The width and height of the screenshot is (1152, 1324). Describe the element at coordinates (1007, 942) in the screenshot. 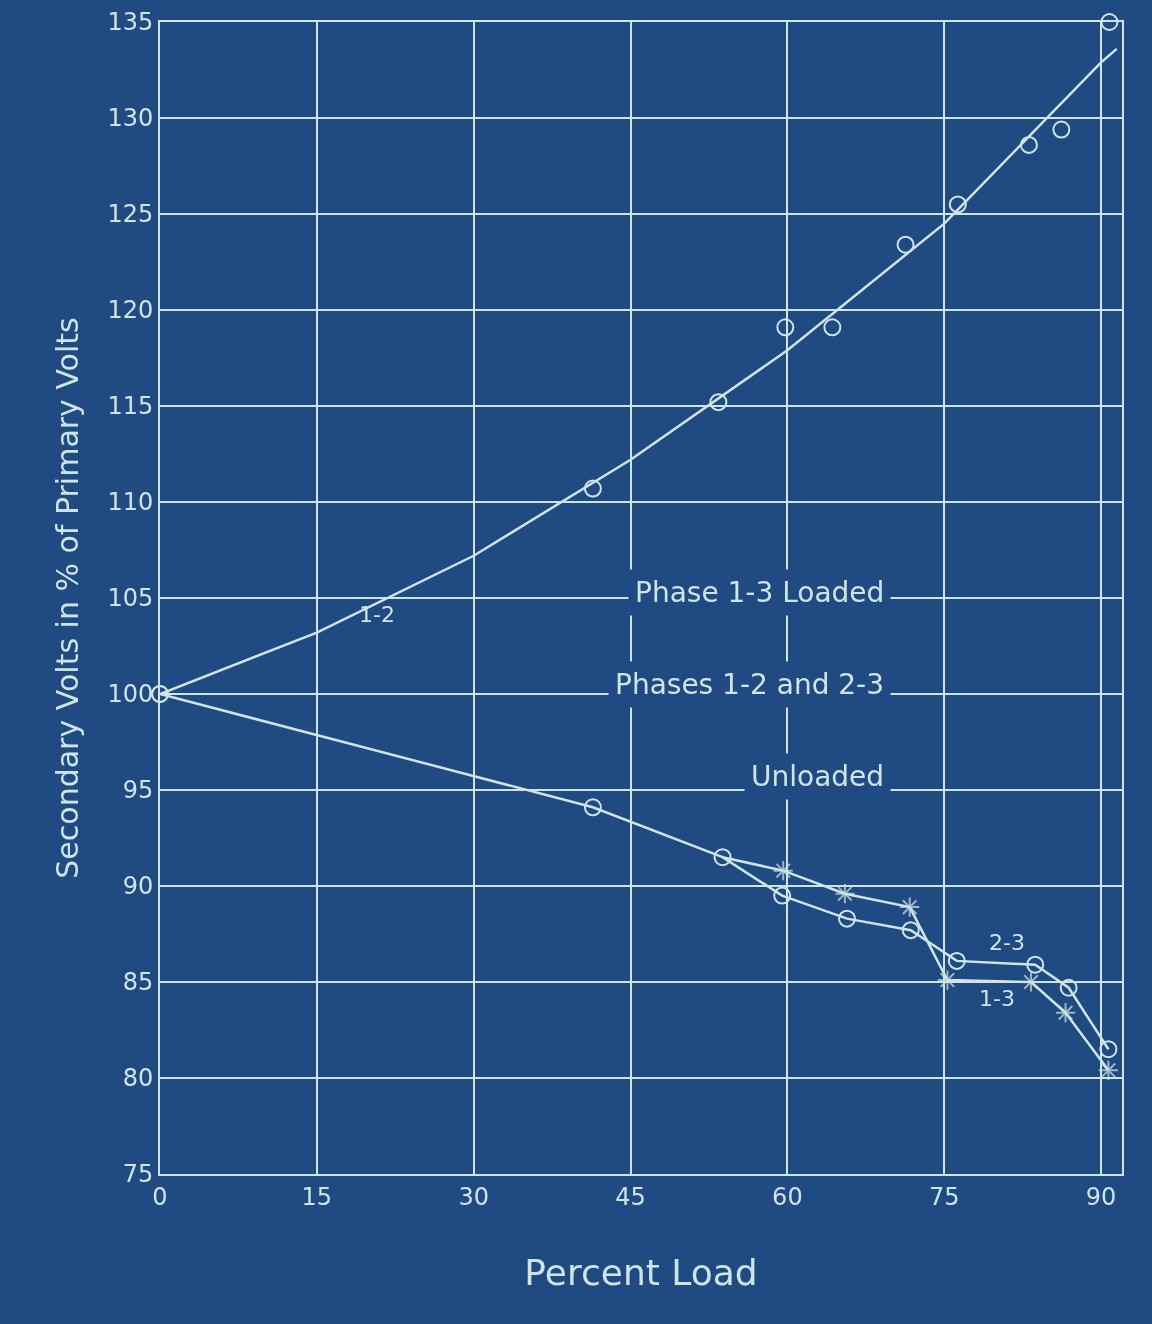

I see `series-label: 2-3` at that location.